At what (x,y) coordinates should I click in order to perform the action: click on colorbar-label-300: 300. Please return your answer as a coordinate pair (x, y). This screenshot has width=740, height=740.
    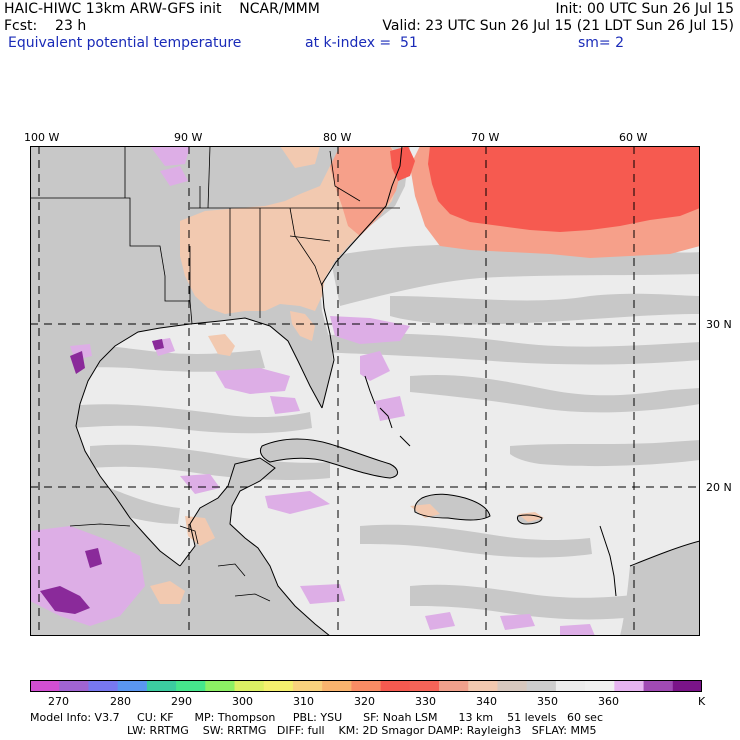
    Looking at the image, I should click on (242, 701).